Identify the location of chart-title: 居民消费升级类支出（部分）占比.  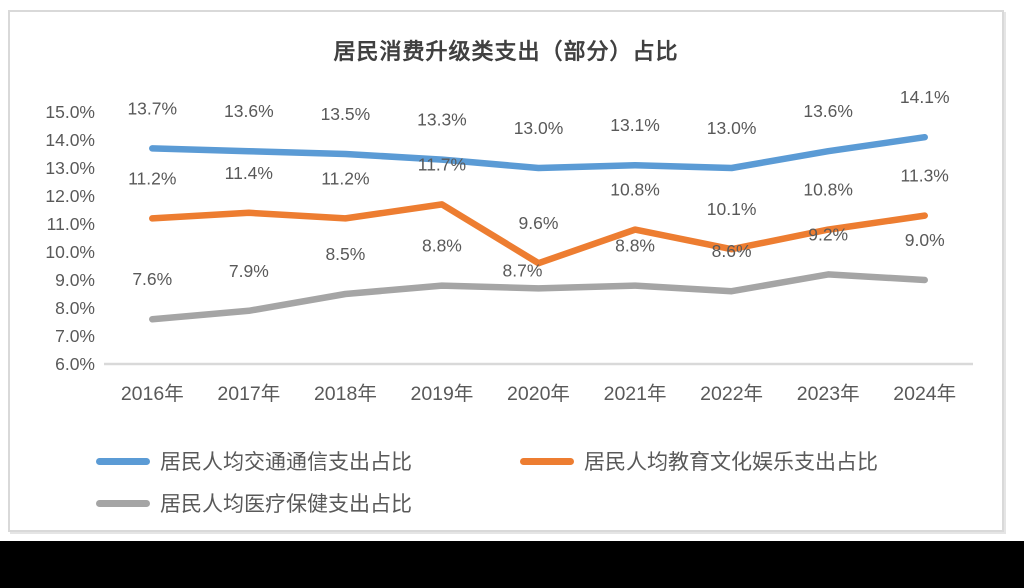
(506, 51).